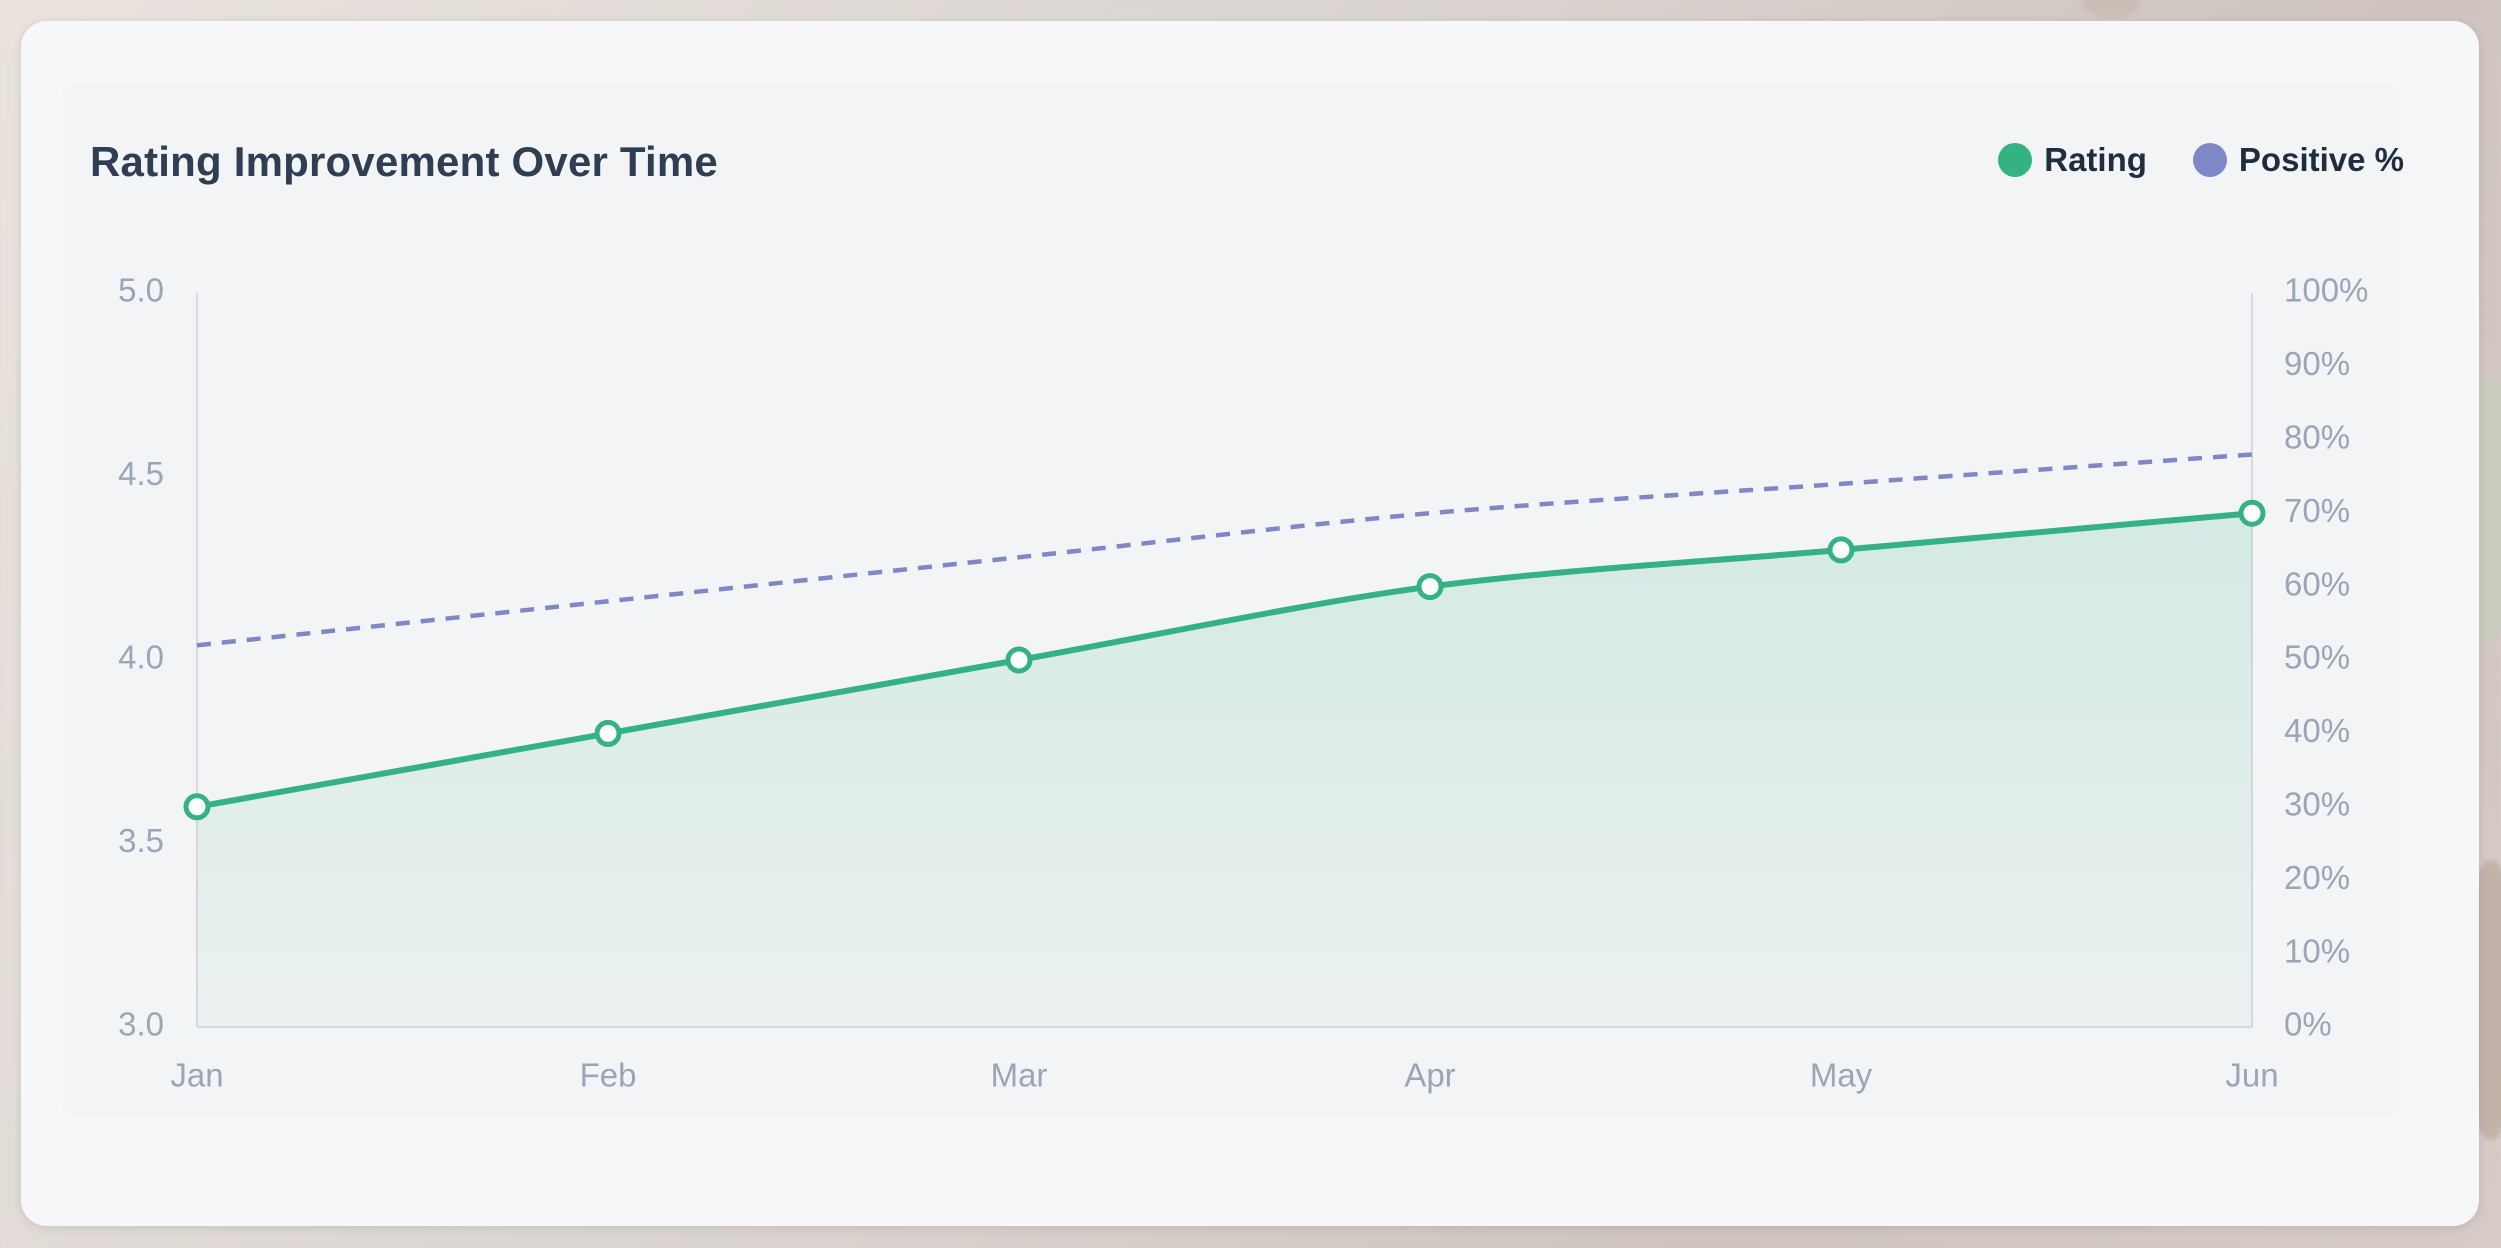 The width and height of the screenshot is (2501, 1248). Describe the element at coordinates (1841, 550) in the screenshot. I see `rating-point-may` at that location.